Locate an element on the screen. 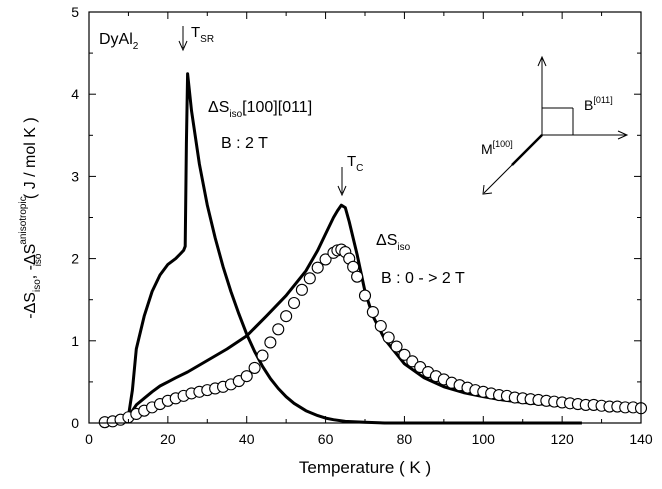 The image size is (662, 489). t-c-label: TC is located at coordinates (355, 163).